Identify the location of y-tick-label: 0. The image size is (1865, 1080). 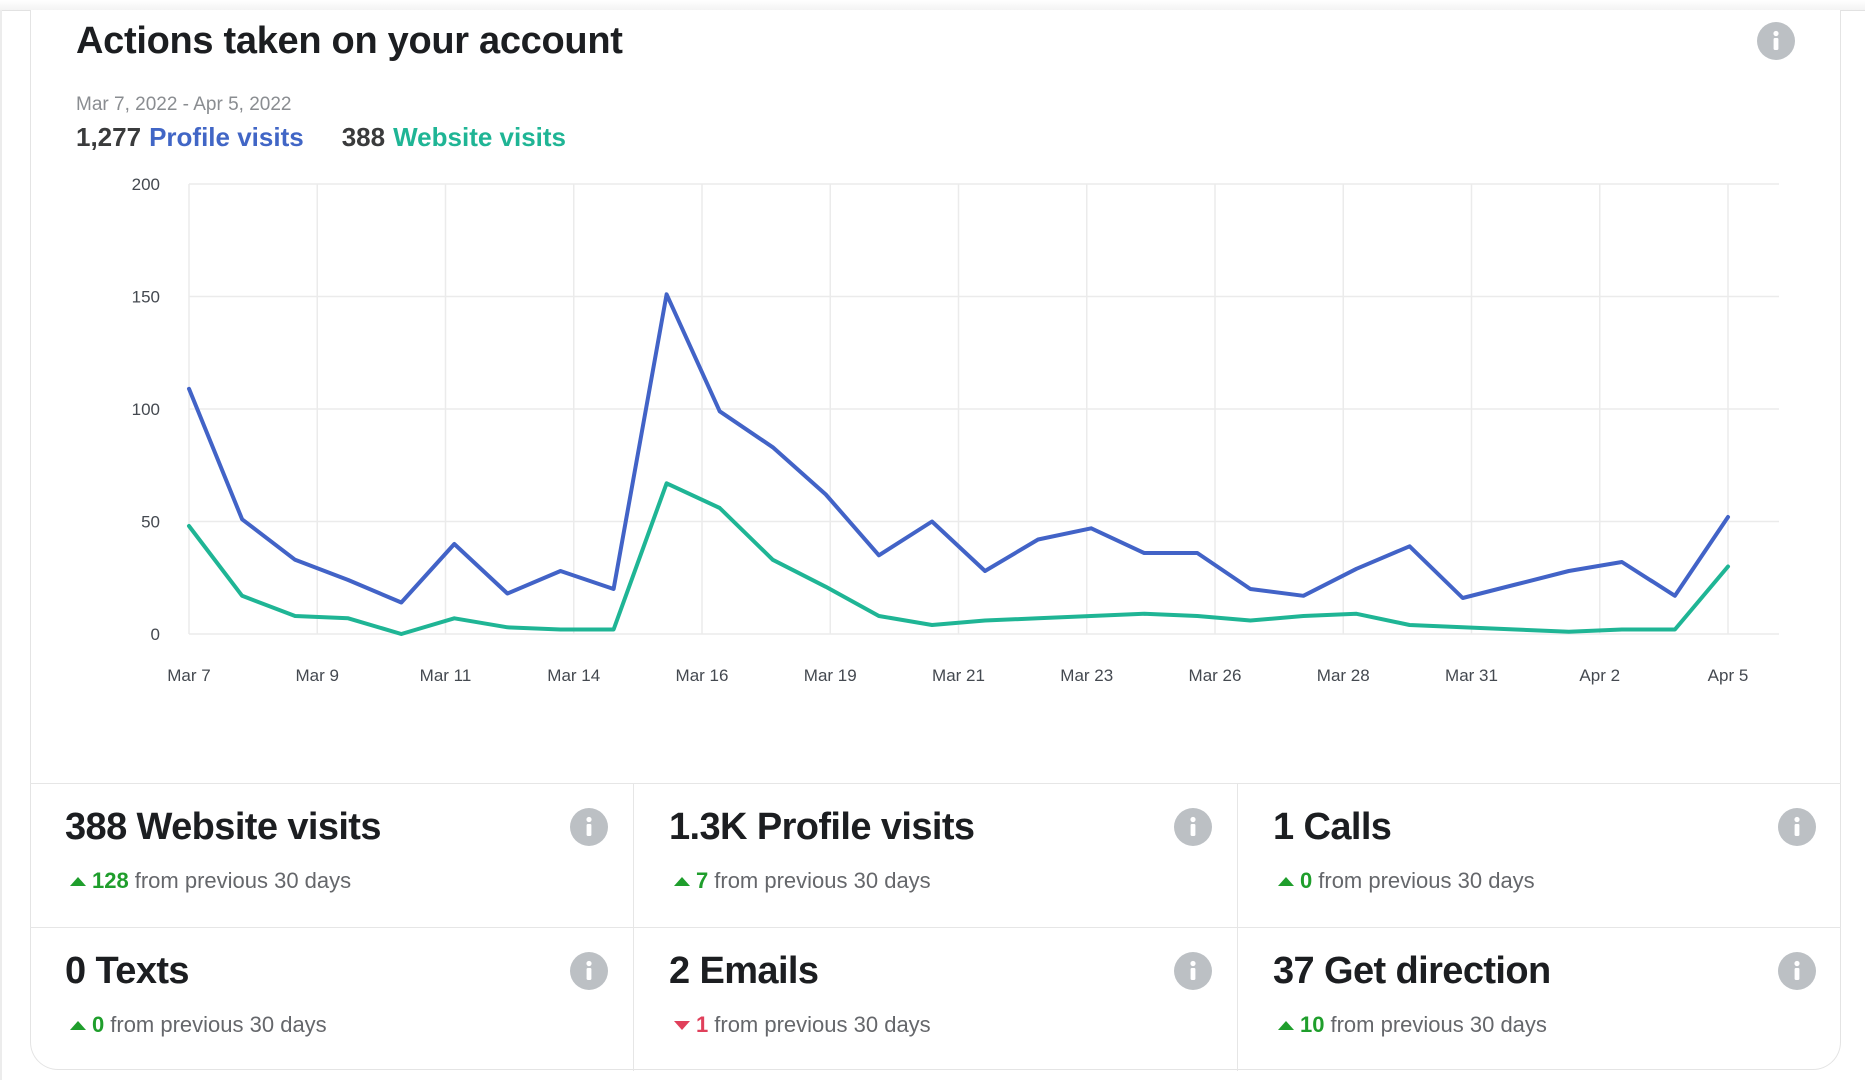
(155, 634).